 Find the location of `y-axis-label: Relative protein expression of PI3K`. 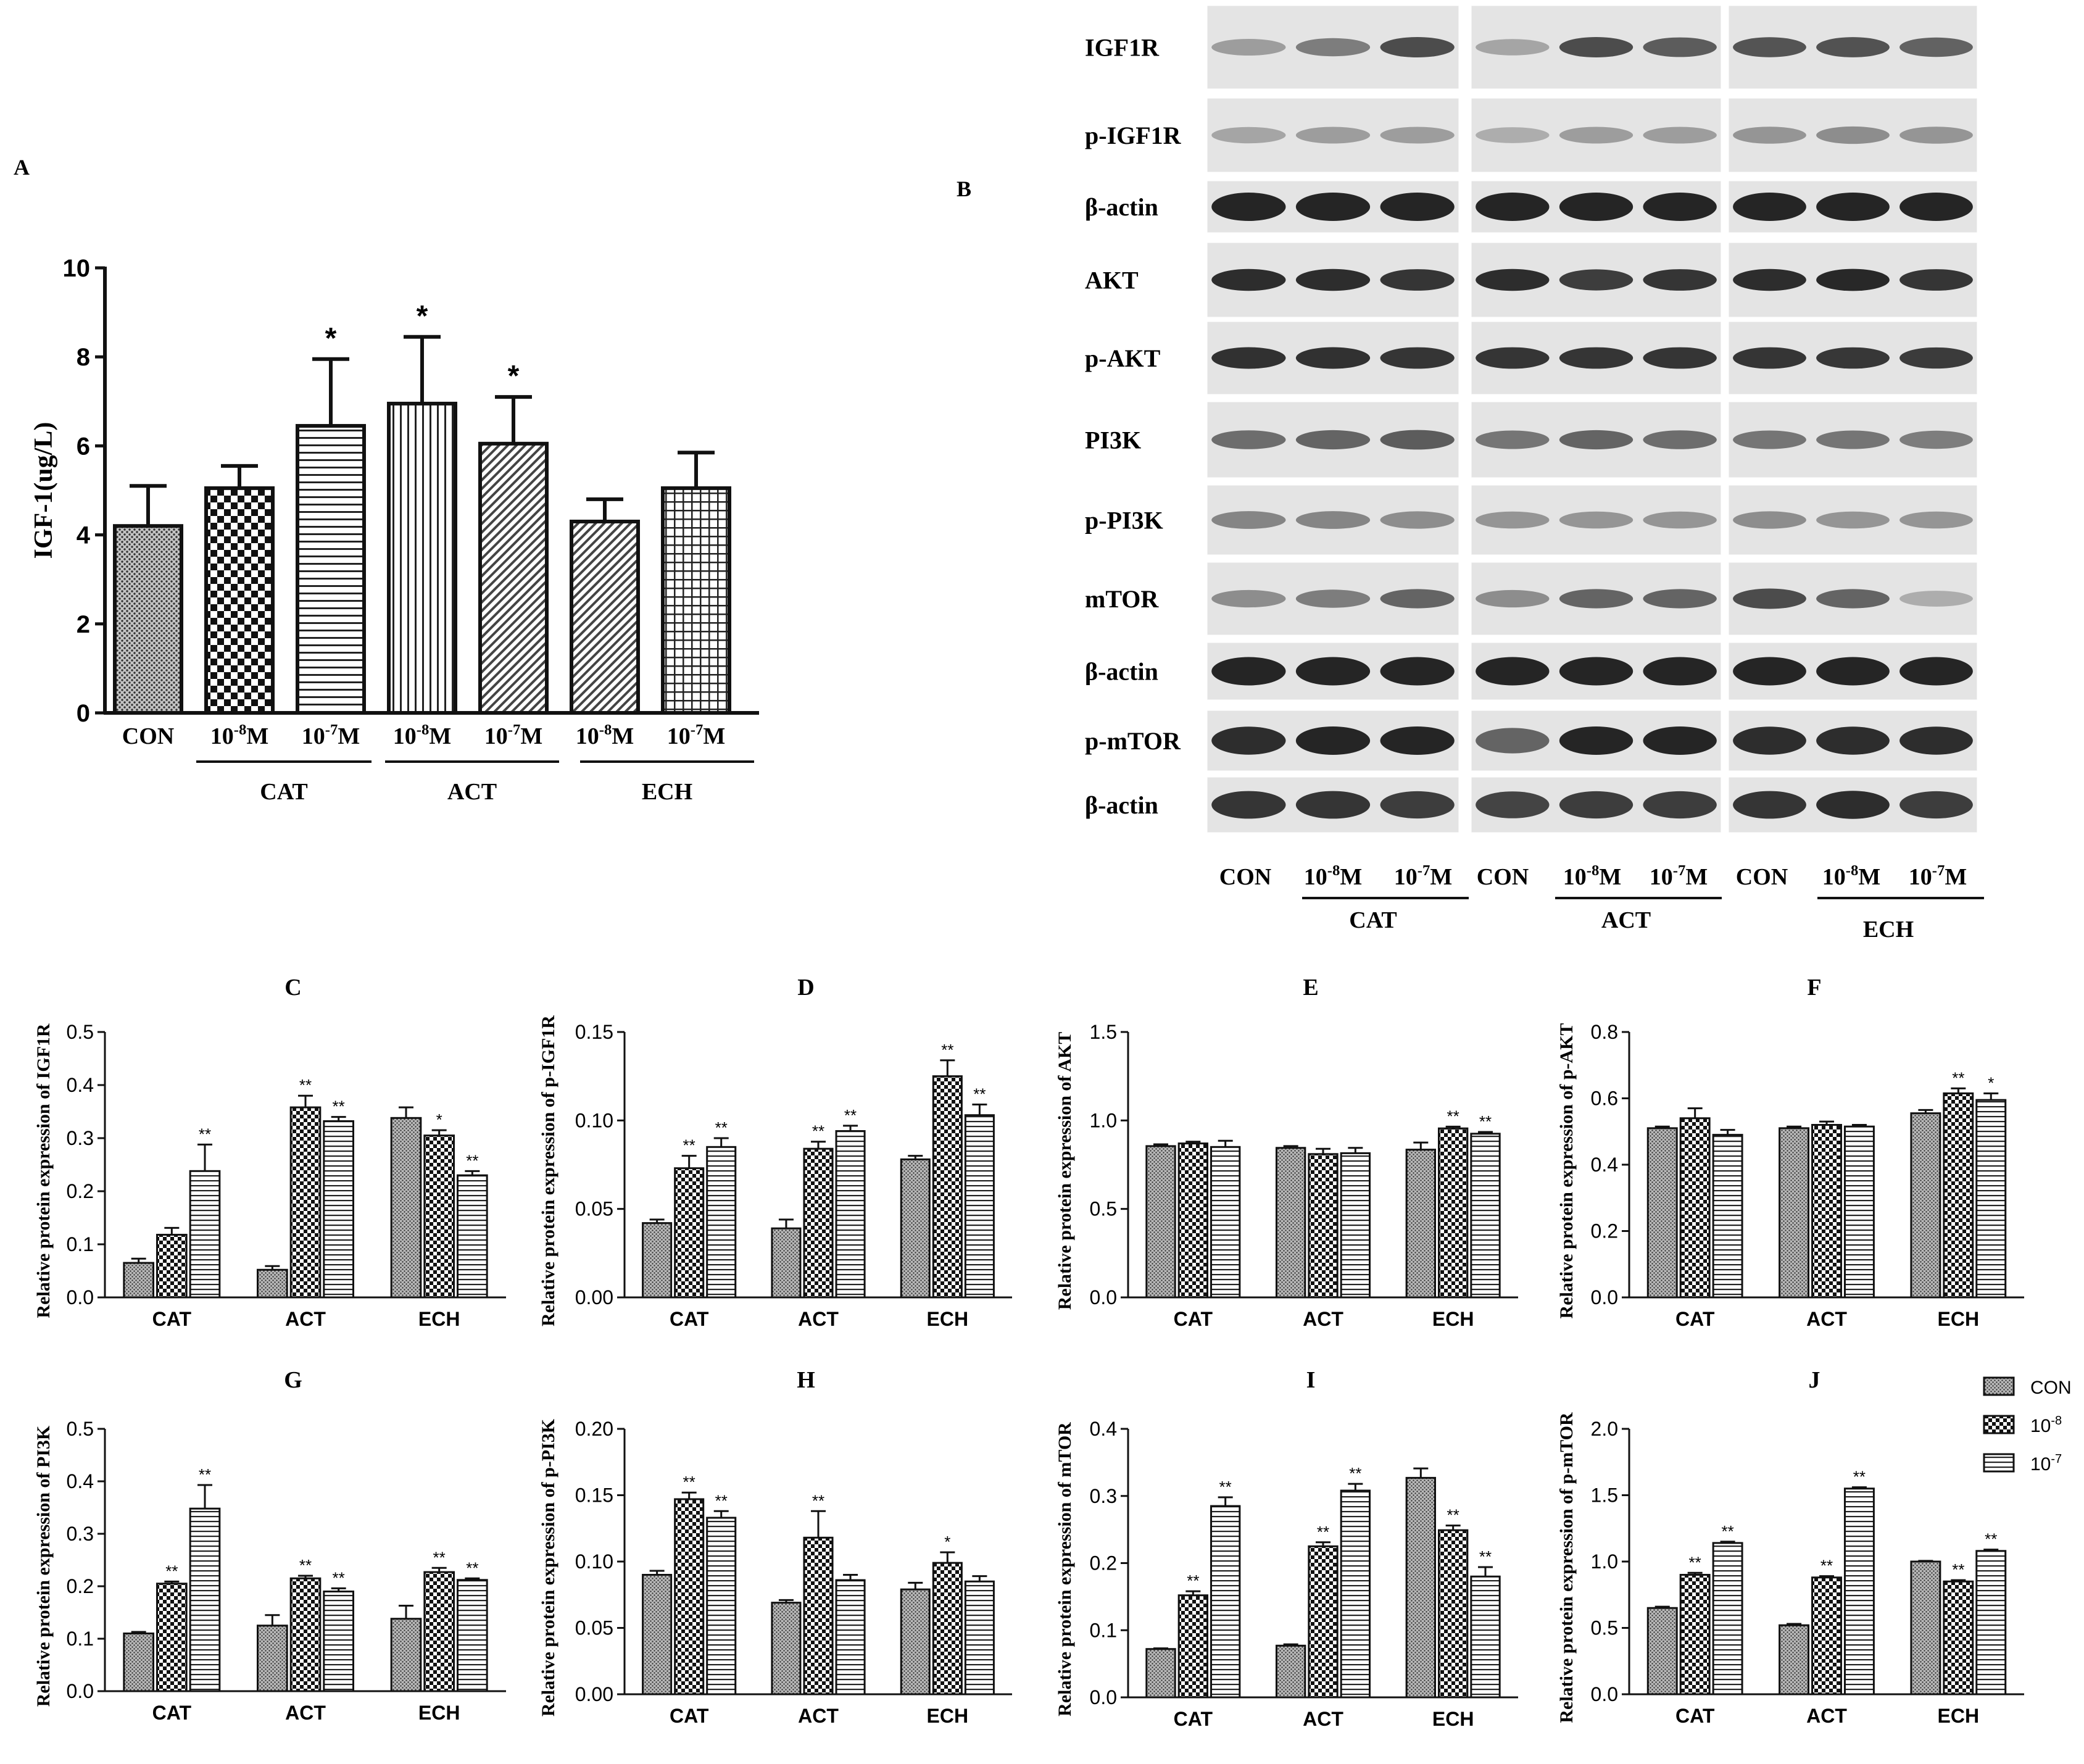

y-axis-label: Relative protein expression of PI3K is located at coordinates (43, 1566).